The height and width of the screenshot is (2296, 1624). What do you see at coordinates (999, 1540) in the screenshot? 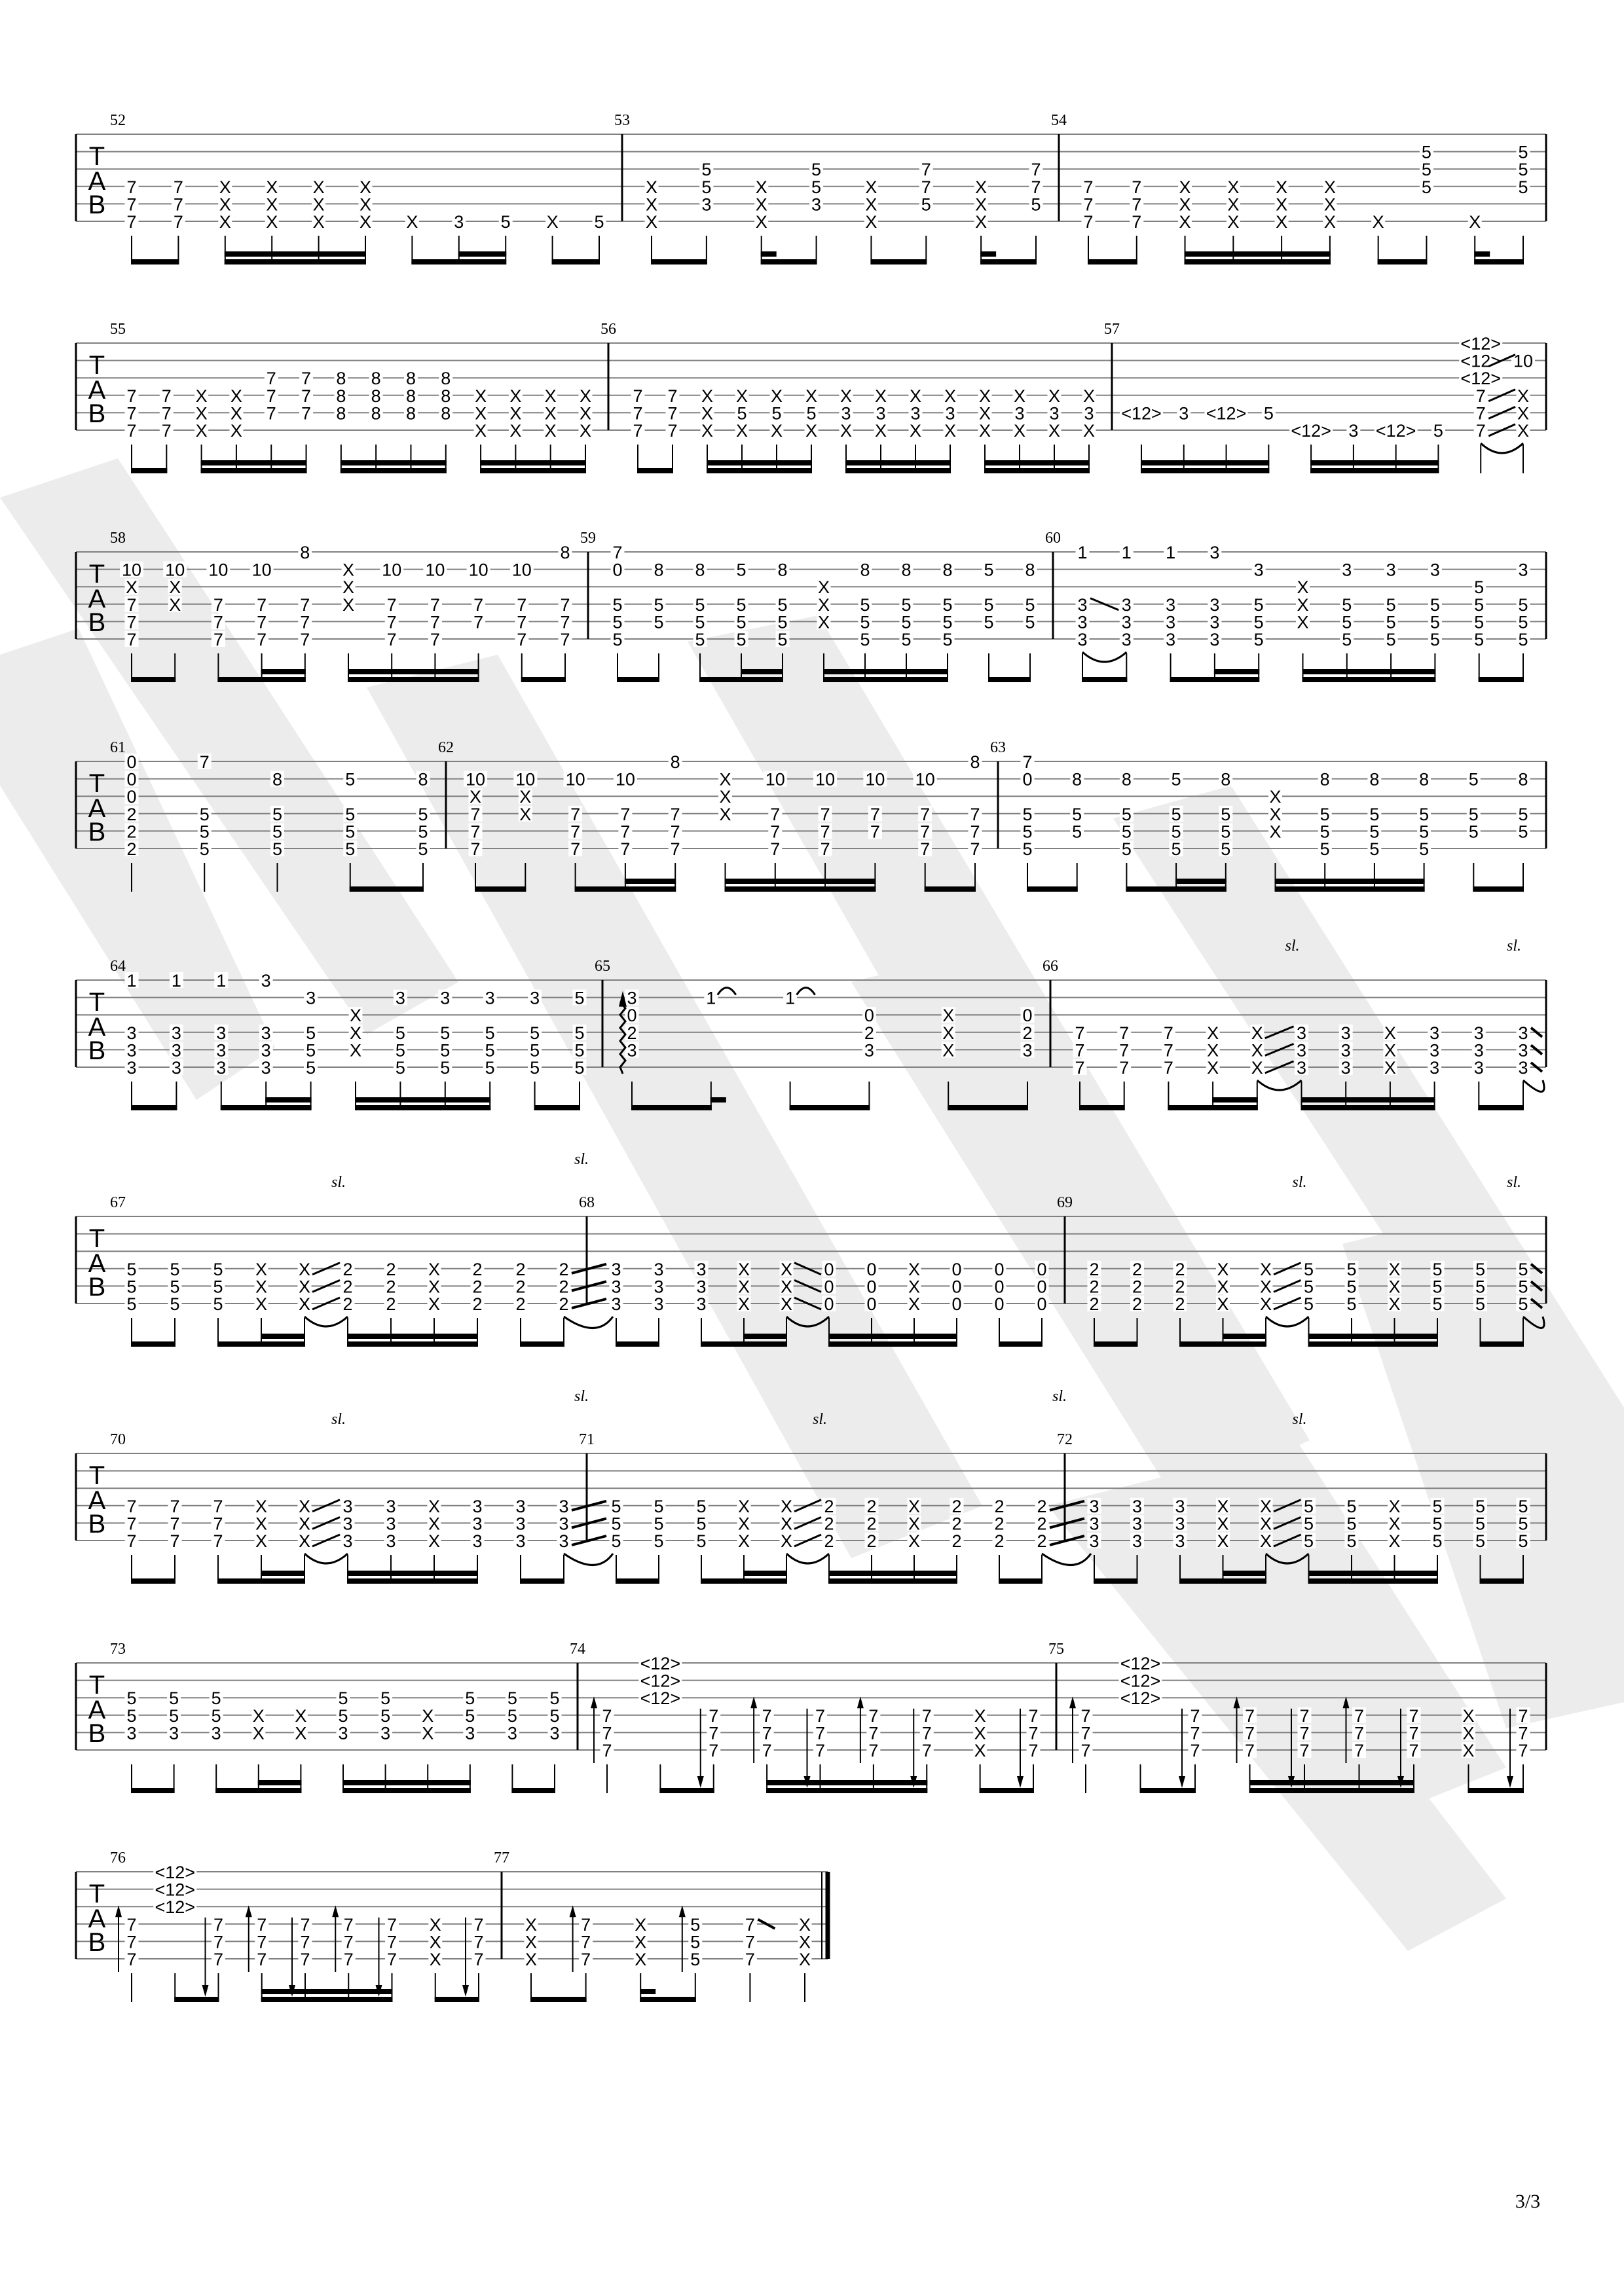
I see `note-column: 222` at bounding box center [999, 1540].